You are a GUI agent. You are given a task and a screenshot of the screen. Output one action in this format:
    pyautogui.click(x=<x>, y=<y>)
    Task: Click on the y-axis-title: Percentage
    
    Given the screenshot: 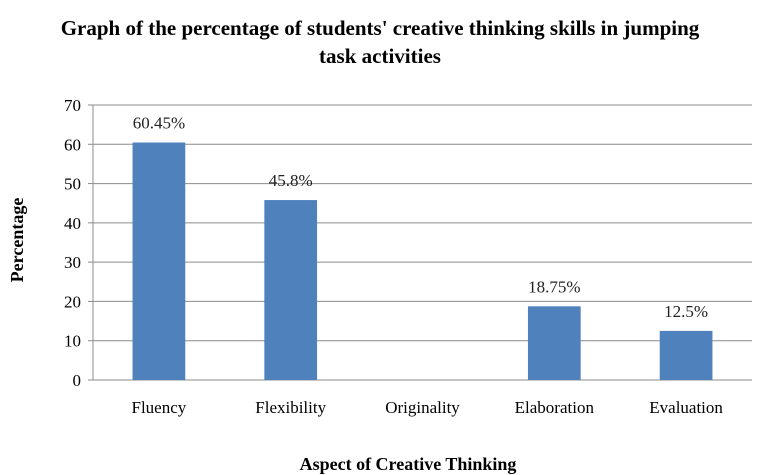 What is the action you would take?
    pyautogui.click(x=17, y=240)
    